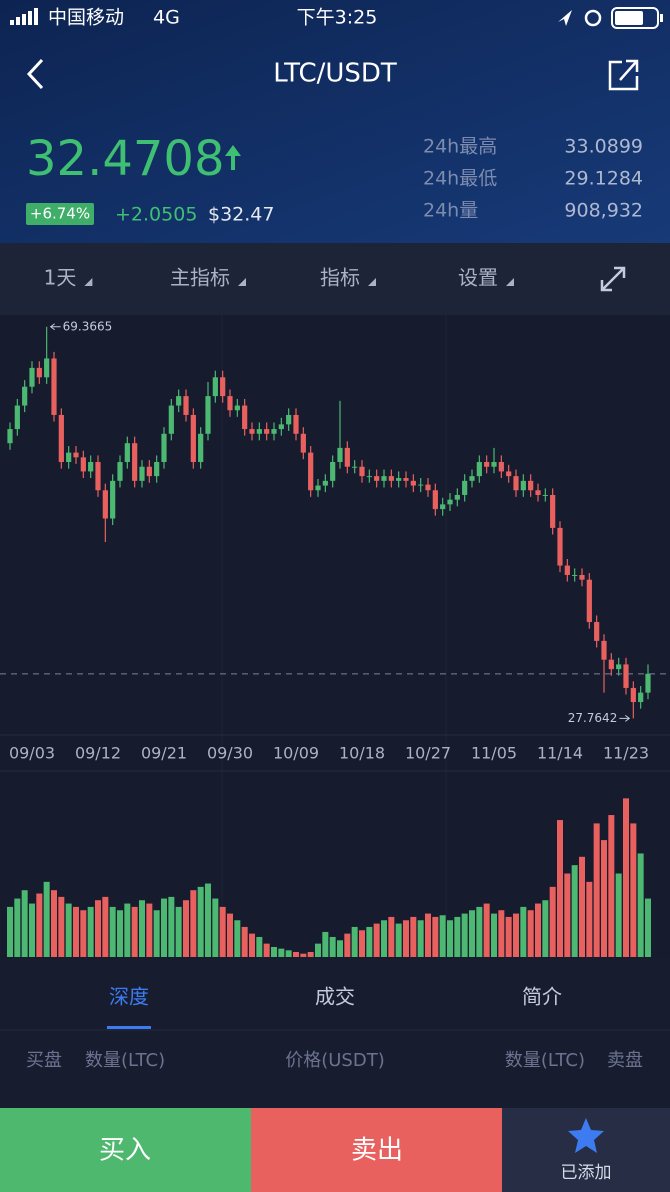  What do you see at coordinates (335, 1033) in the screenshot?
I see `tabs-bg` at bounding box center [335, 1033].